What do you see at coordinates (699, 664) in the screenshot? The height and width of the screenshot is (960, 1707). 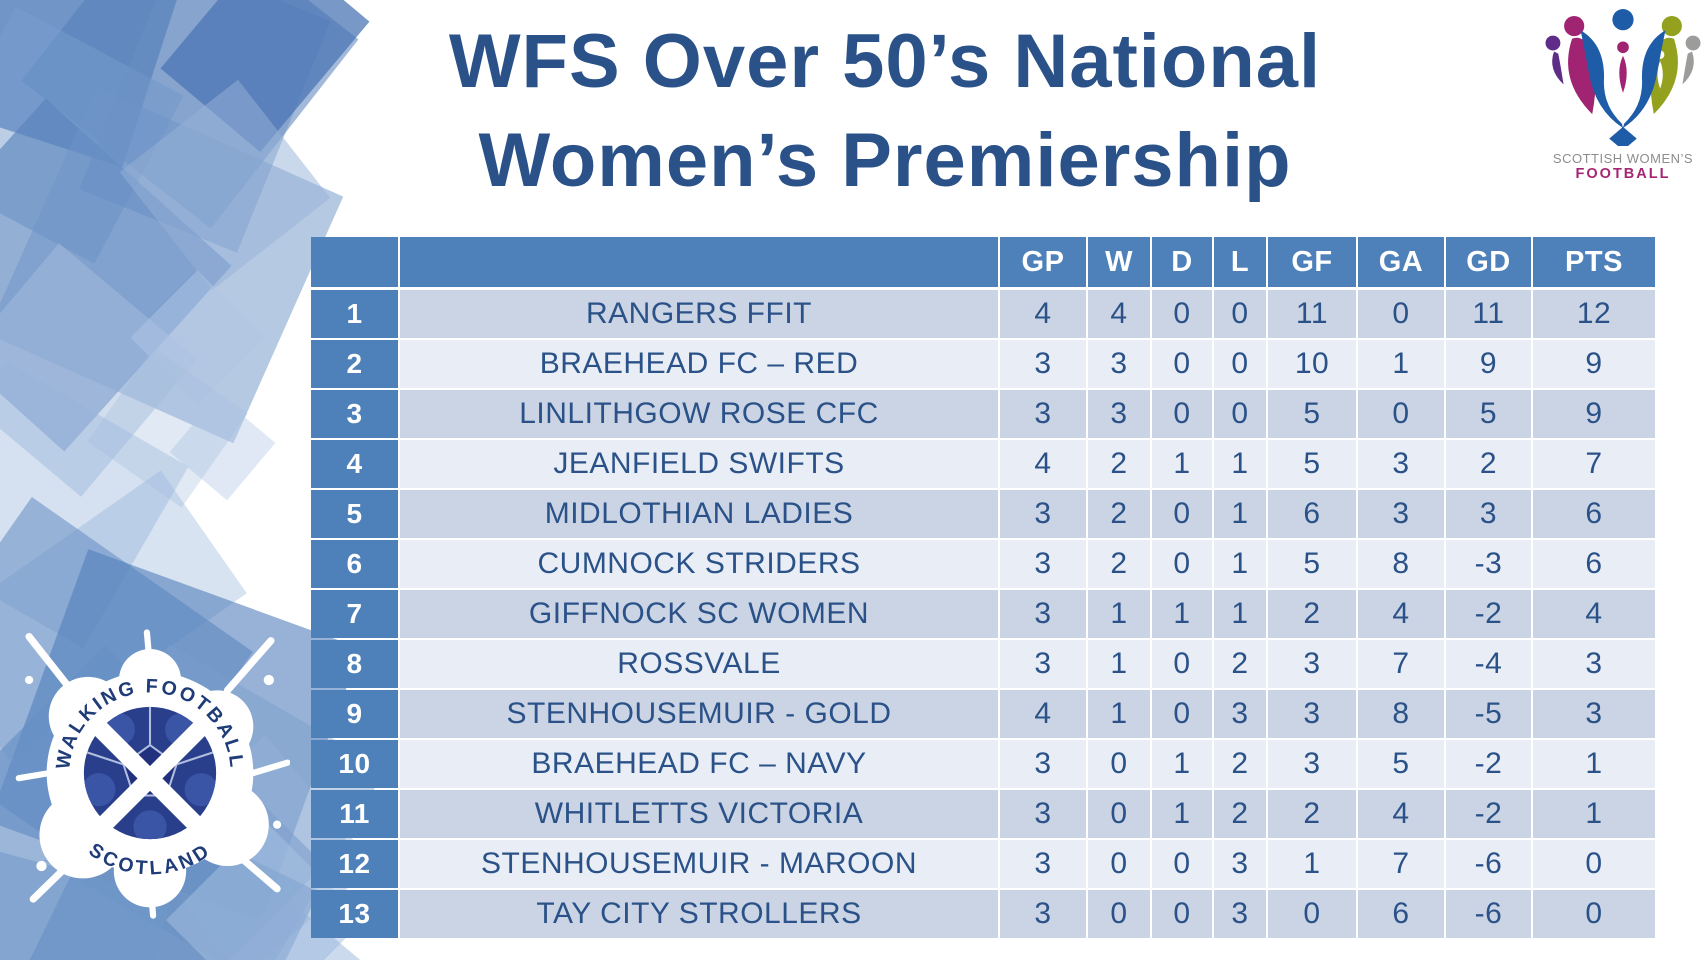 I see `team-cell: ROSSVALE` at bounding box center [699, 664].